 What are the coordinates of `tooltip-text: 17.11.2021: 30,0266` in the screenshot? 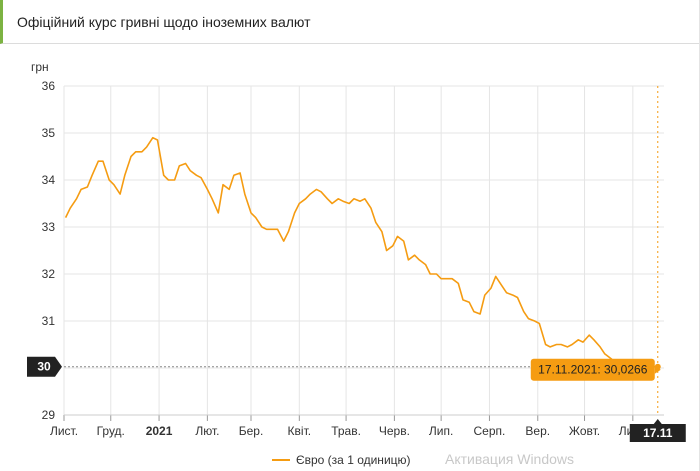 It's located at (593, 370).